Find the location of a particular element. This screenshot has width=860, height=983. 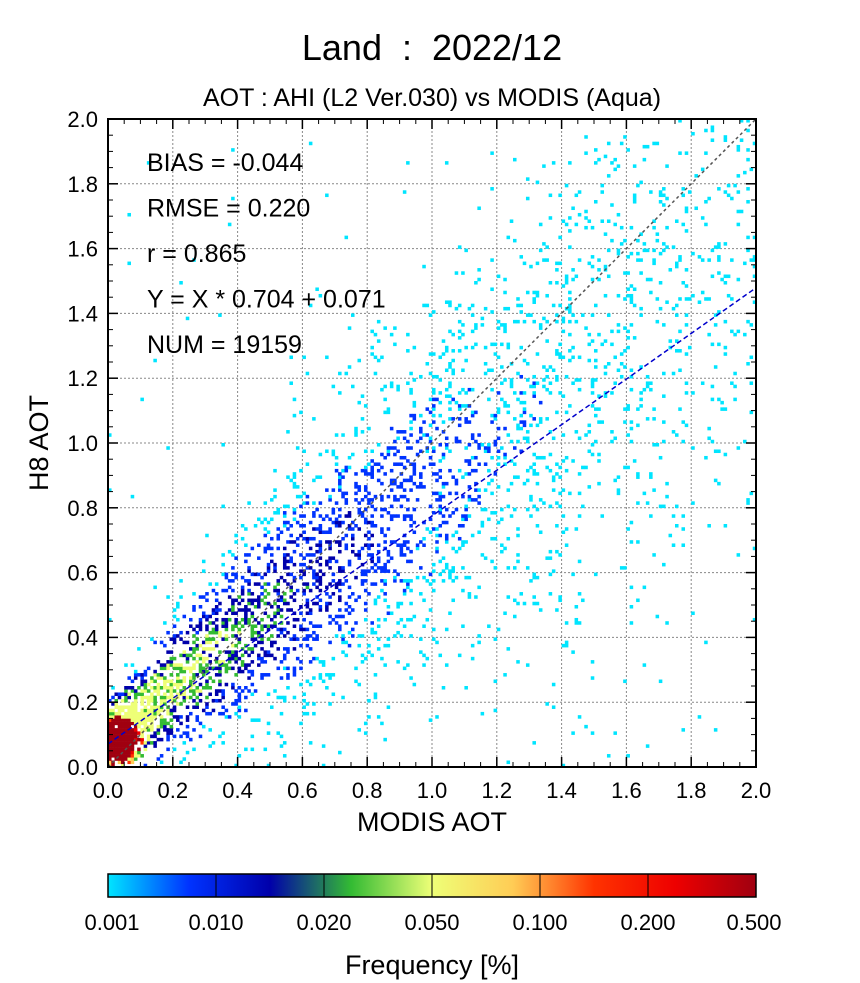

colorbar-tick-label: 0.001 is located at coordinates (111, 922).